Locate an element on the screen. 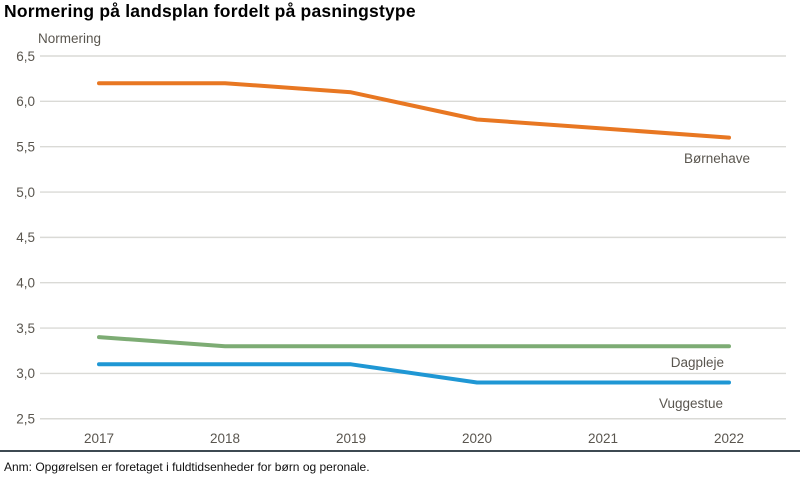 This screenshot has width=800, height=478. y-tick-label: 3,0 is located at coordinates (25, 373).